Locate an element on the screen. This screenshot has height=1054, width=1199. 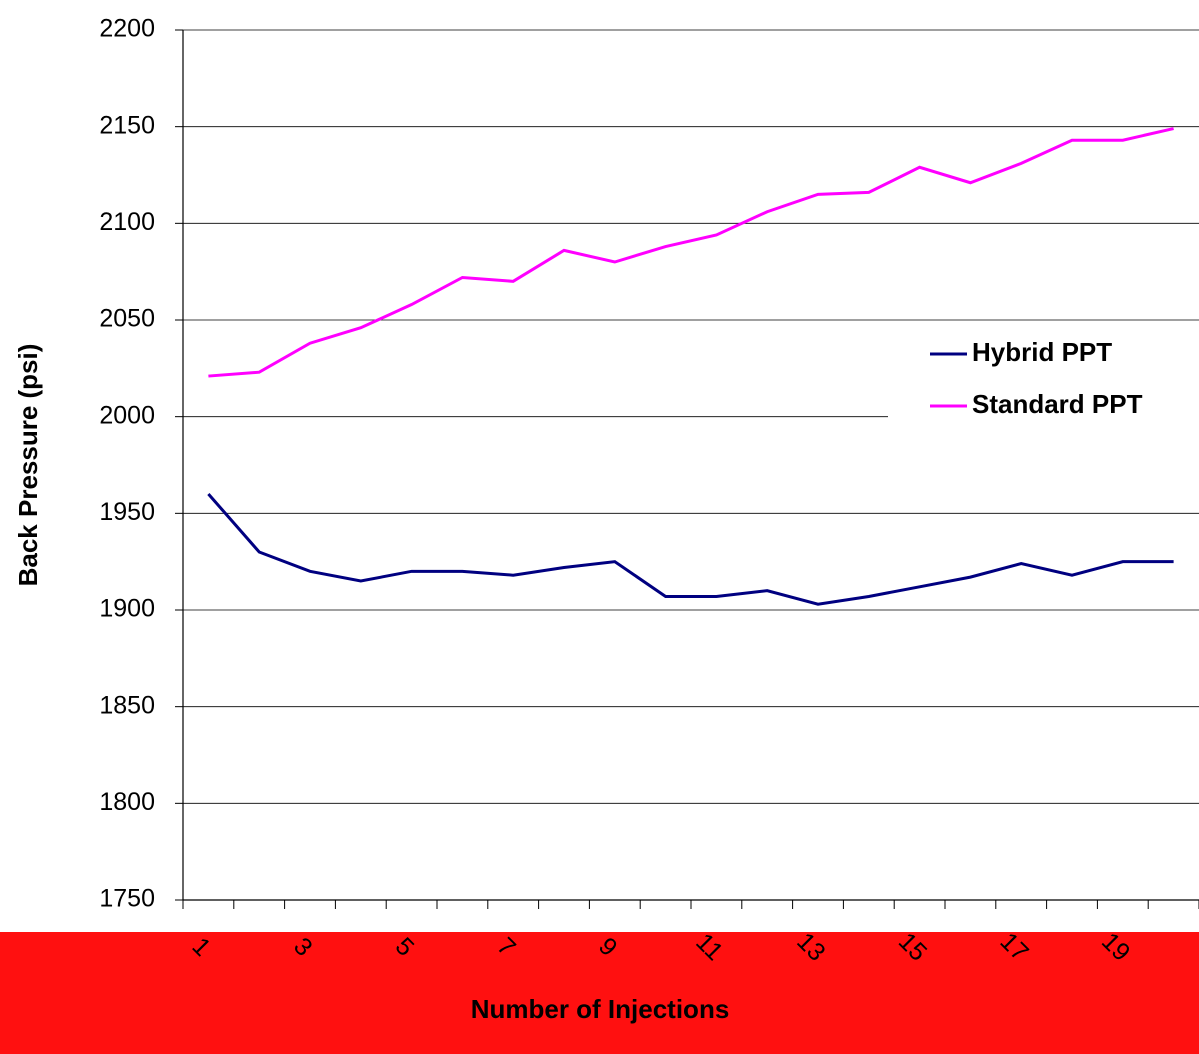
legend-label: Hybrid PPT is located at coordinates (1042, 352).